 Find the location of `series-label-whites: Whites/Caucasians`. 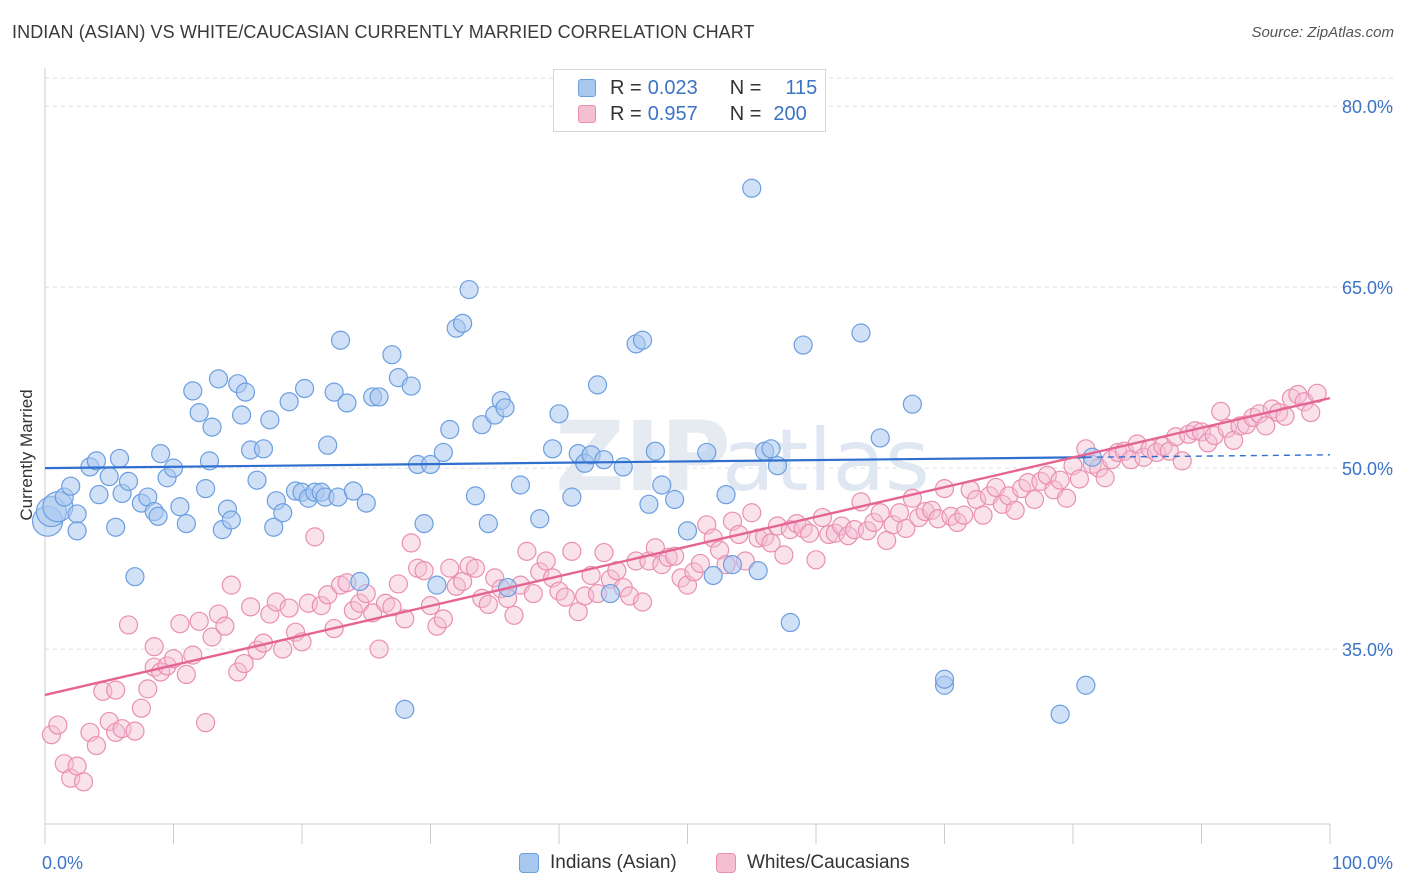

series-label-whites: Whites/Caucasians is located at coordinates (828, 862).